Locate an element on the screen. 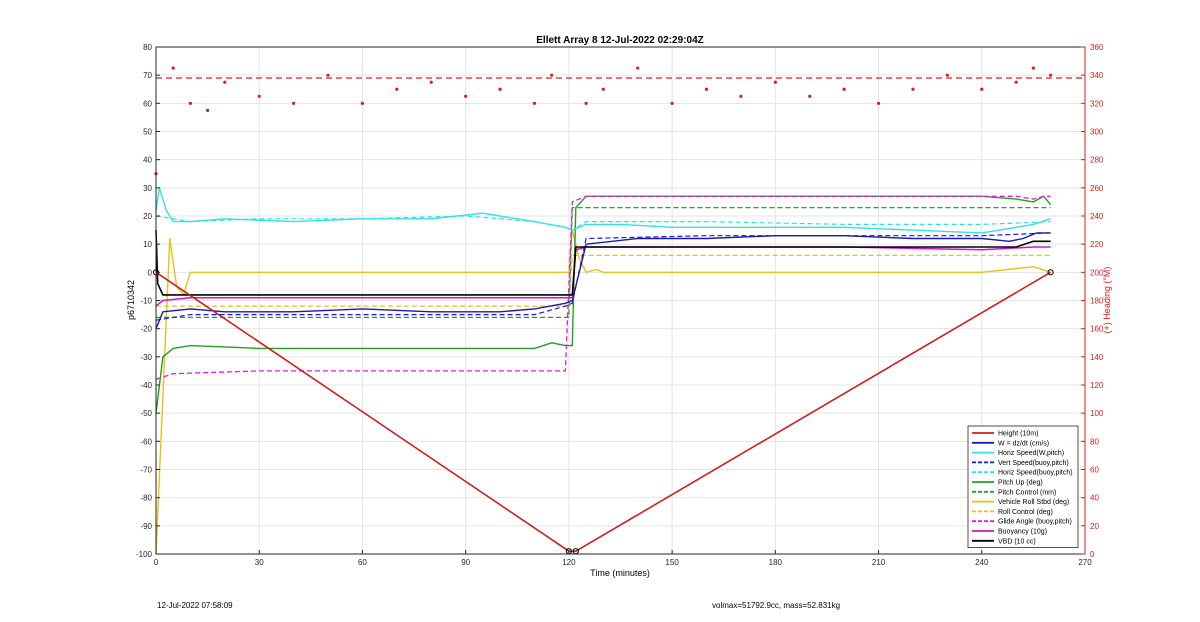  y2-tick-label: 240 is located at coordinates (1097, 216).